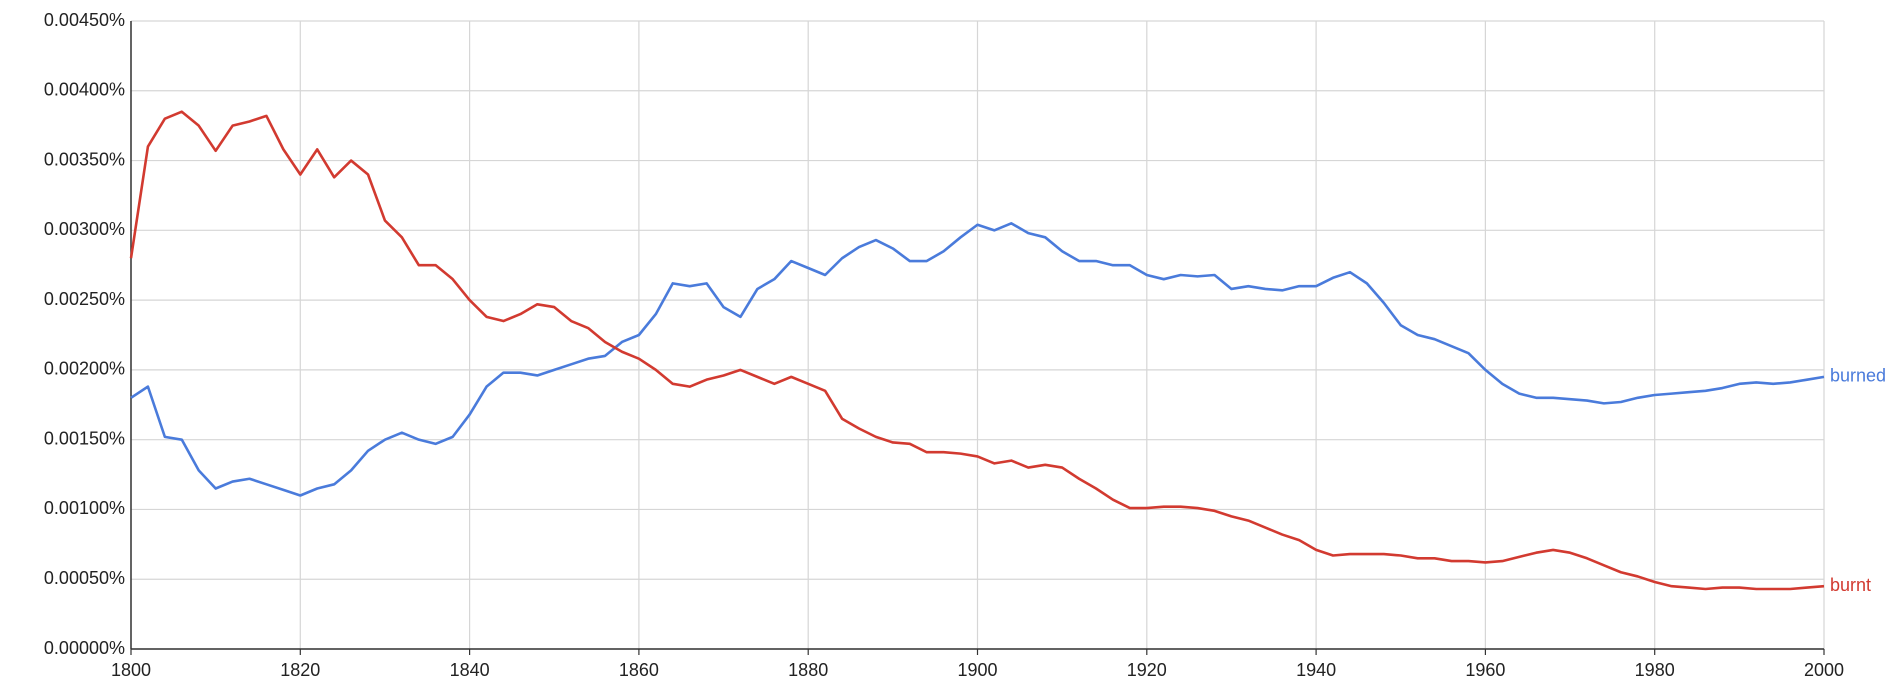 This screenshot has height=684, width=1903. Describe the element at coordinates (977, 670) in the screenshot. I see `x-tick-label: 1900` at that location.